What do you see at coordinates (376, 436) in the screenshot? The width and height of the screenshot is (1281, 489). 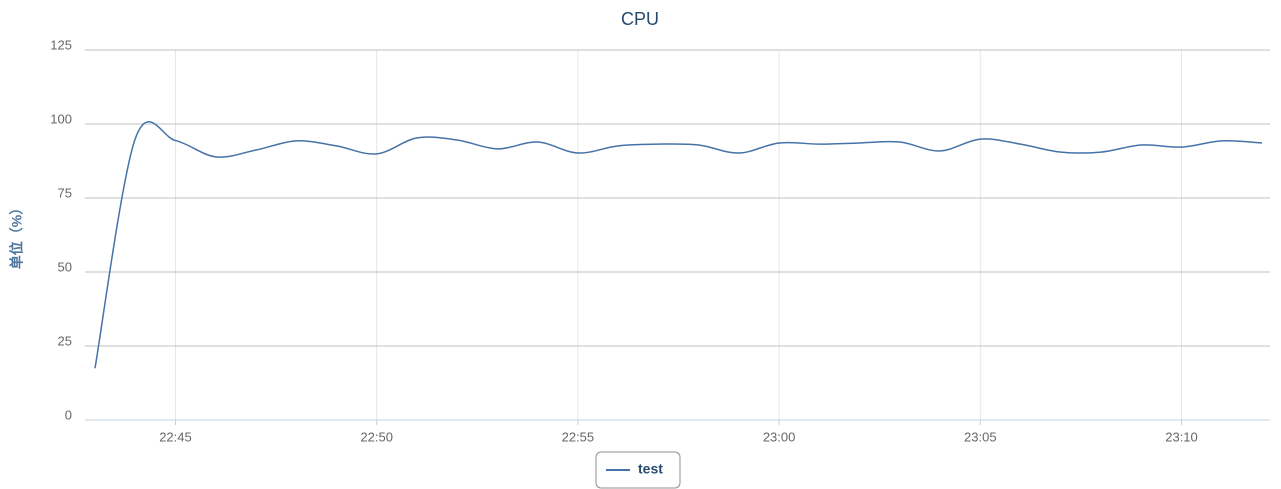 I see `x-tick-label: 22:50` at bounding box center [376, 436].